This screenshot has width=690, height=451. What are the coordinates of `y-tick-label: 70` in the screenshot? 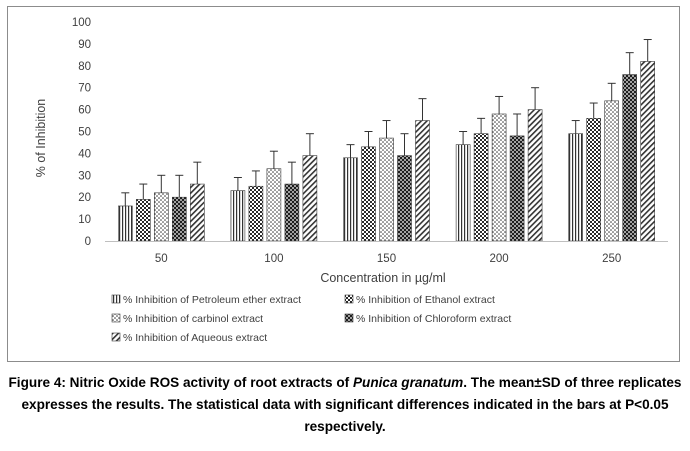 It's located at (84, 89).